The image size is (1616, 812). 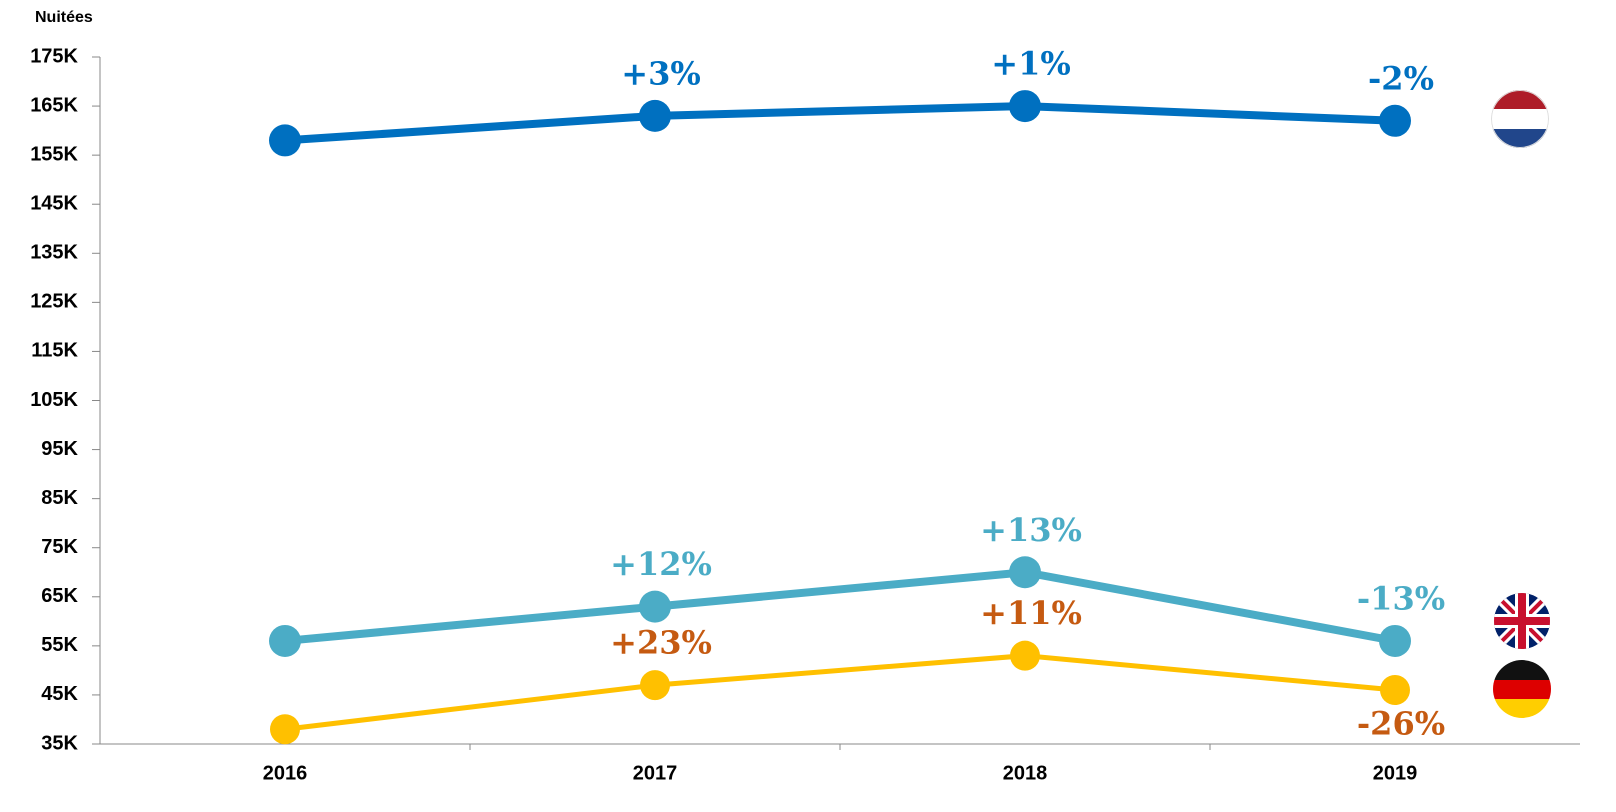 What do you see at coordinates (1522, 621) in the screenshot?
I see `flag-uk` at bounding box center [1522, 621].